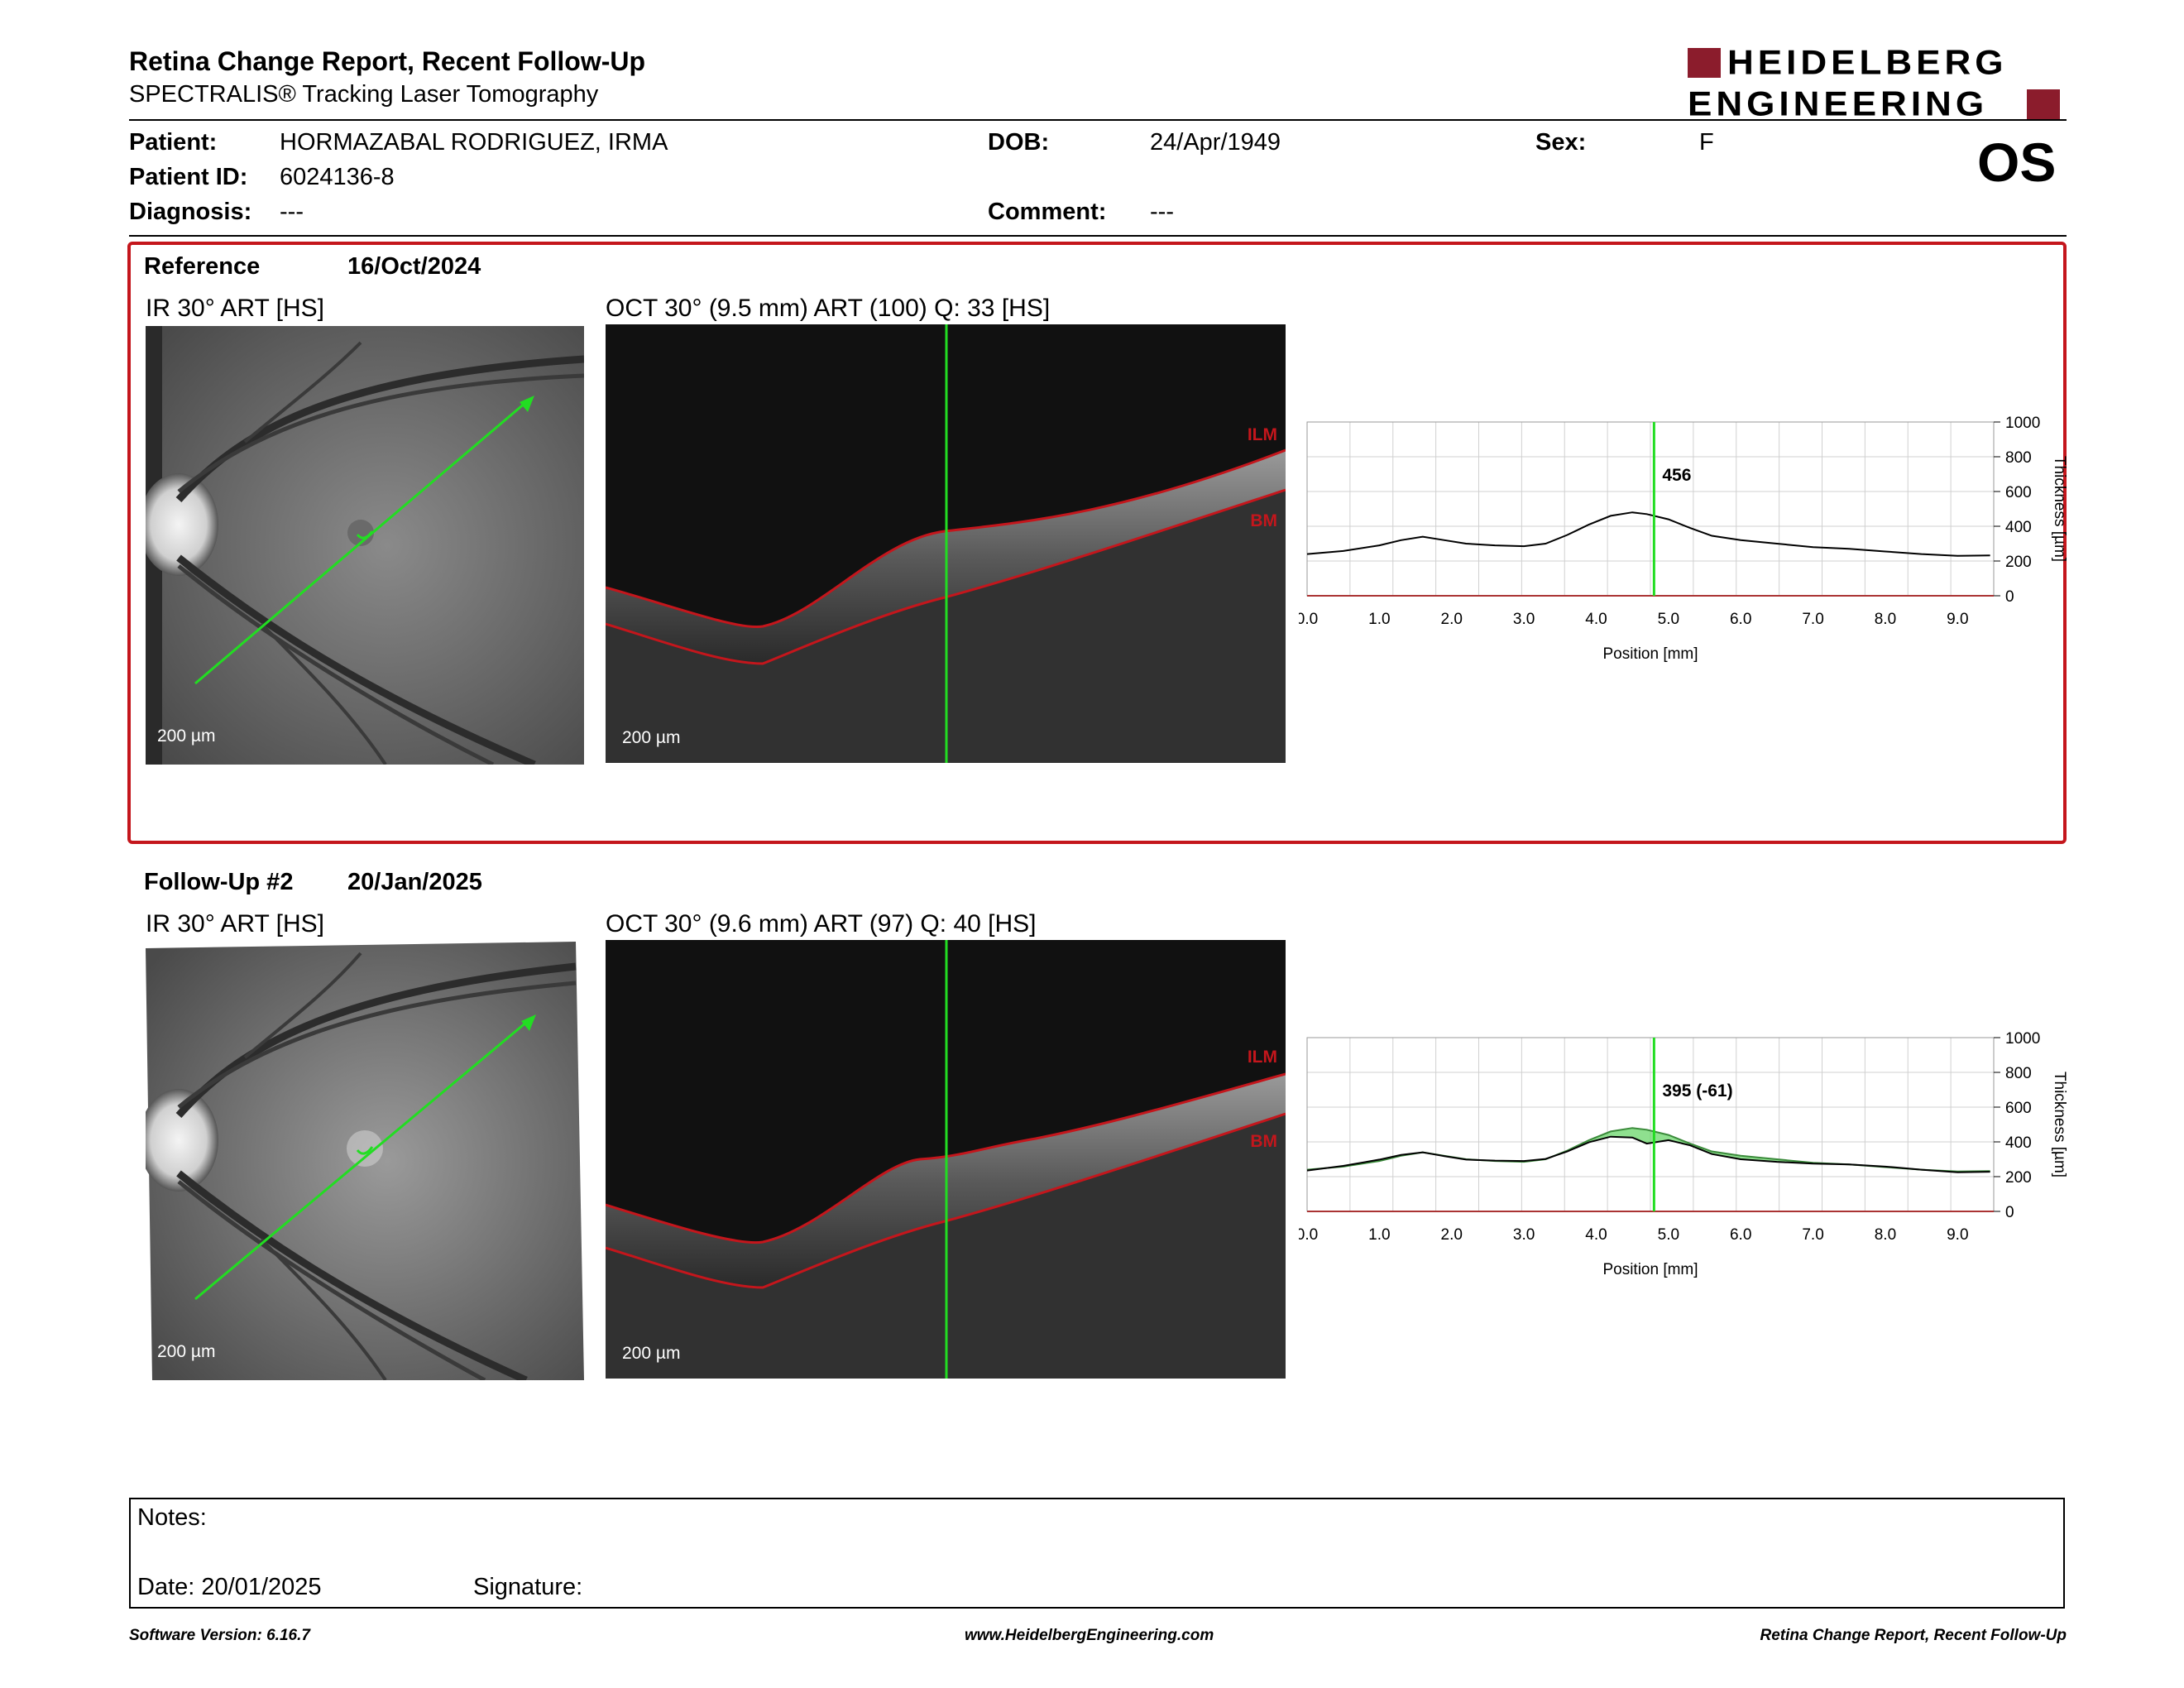 The width and height of the screenshot is (2184, 1688). What do you see at coordinates (172, 1517) in the screenshot?
I see `notes-label: Notes:` at bounding box center [172, 1517].